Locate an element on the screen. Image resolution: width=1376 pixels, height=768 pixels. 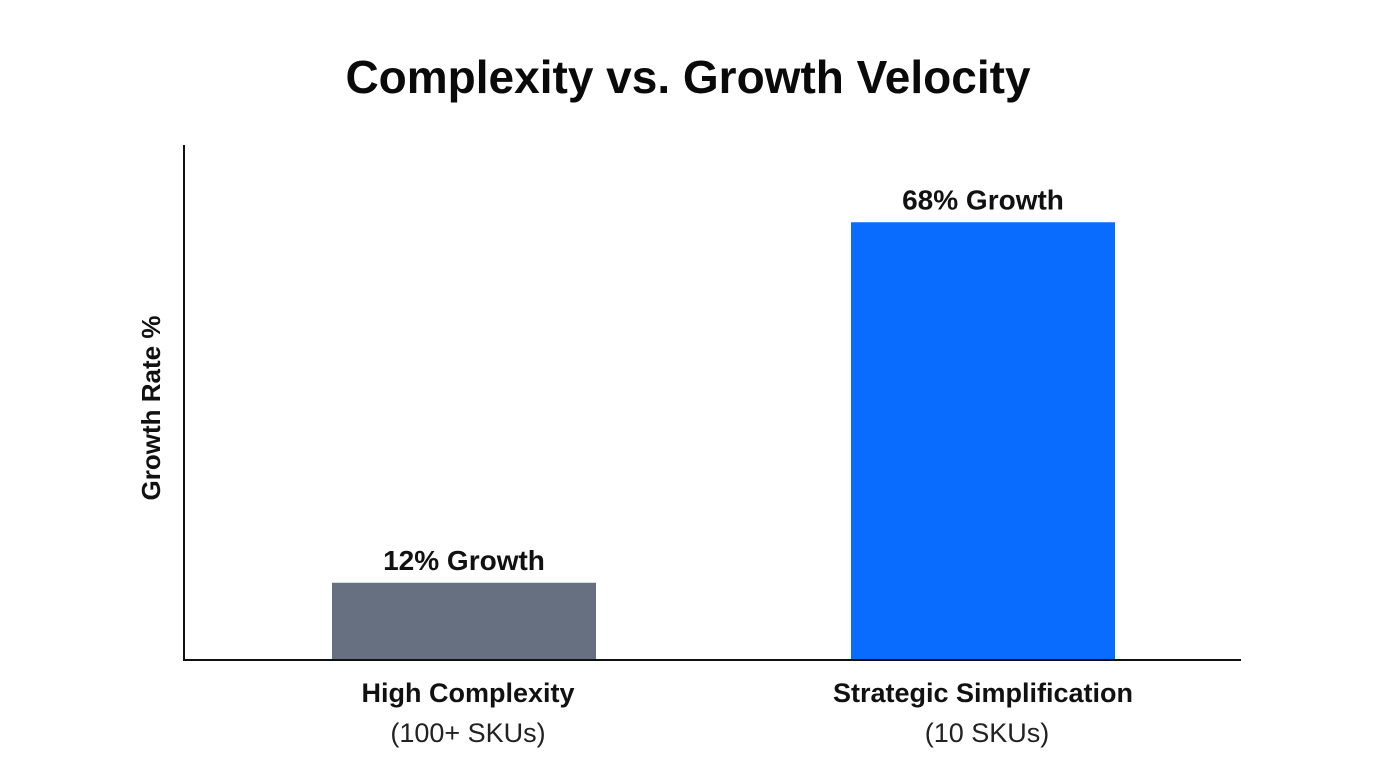
x-tick-sublabel-2: (10 SKUs) is located at coordinates (987, 733).